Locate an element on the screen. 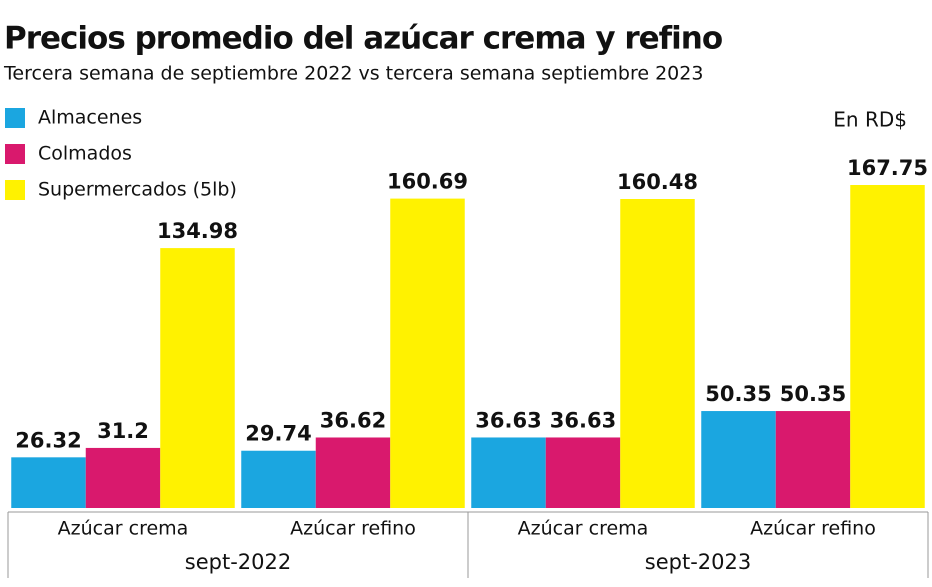 This screenshot has height=587, width=932. legend-label: Colmados is located at coordinates (85, 154).